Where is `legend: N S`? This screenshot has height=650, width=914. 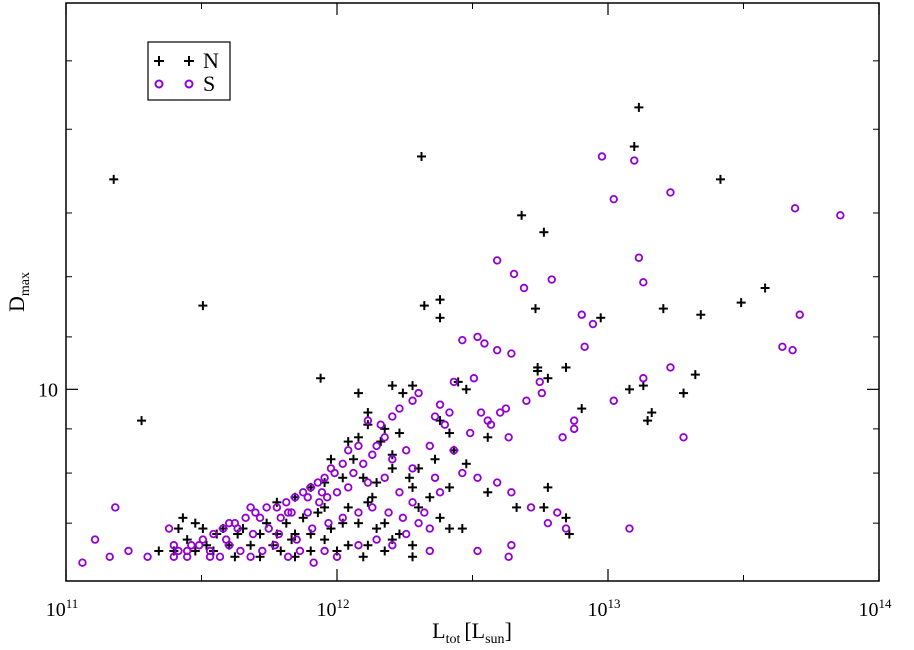 legend: N S is located at coordinates (189, 71).